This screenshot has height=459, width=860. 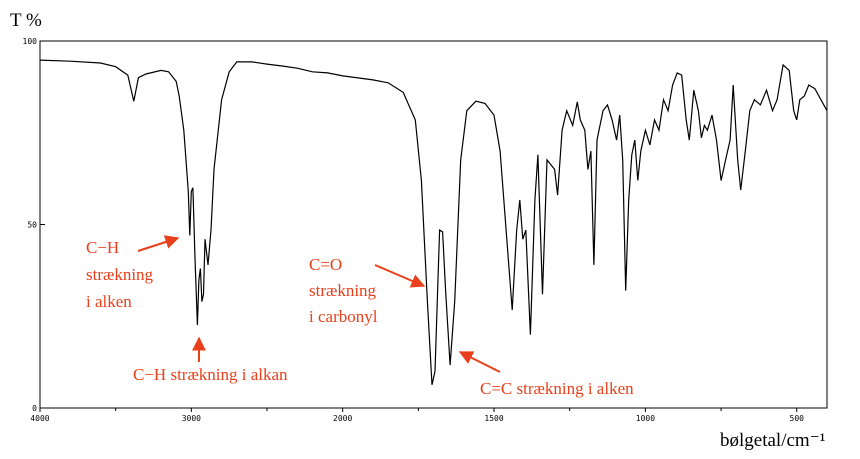 What do you see at coordinates (342, 418) in the screenshot?
I see `x-tick-label: 2000` at bounding box center [342, 418].